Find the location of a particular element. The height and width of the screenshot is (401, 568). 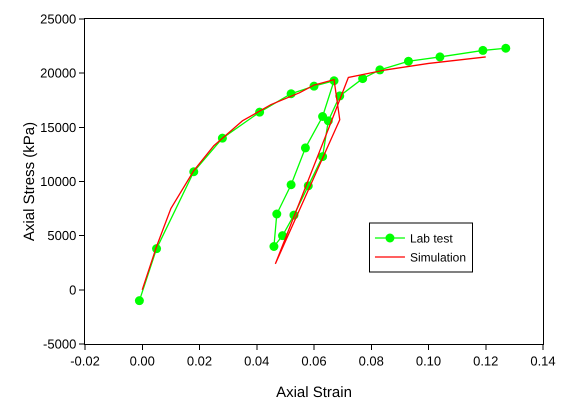

x-tick-label: 0.02 is located at coordinates (199, 361).